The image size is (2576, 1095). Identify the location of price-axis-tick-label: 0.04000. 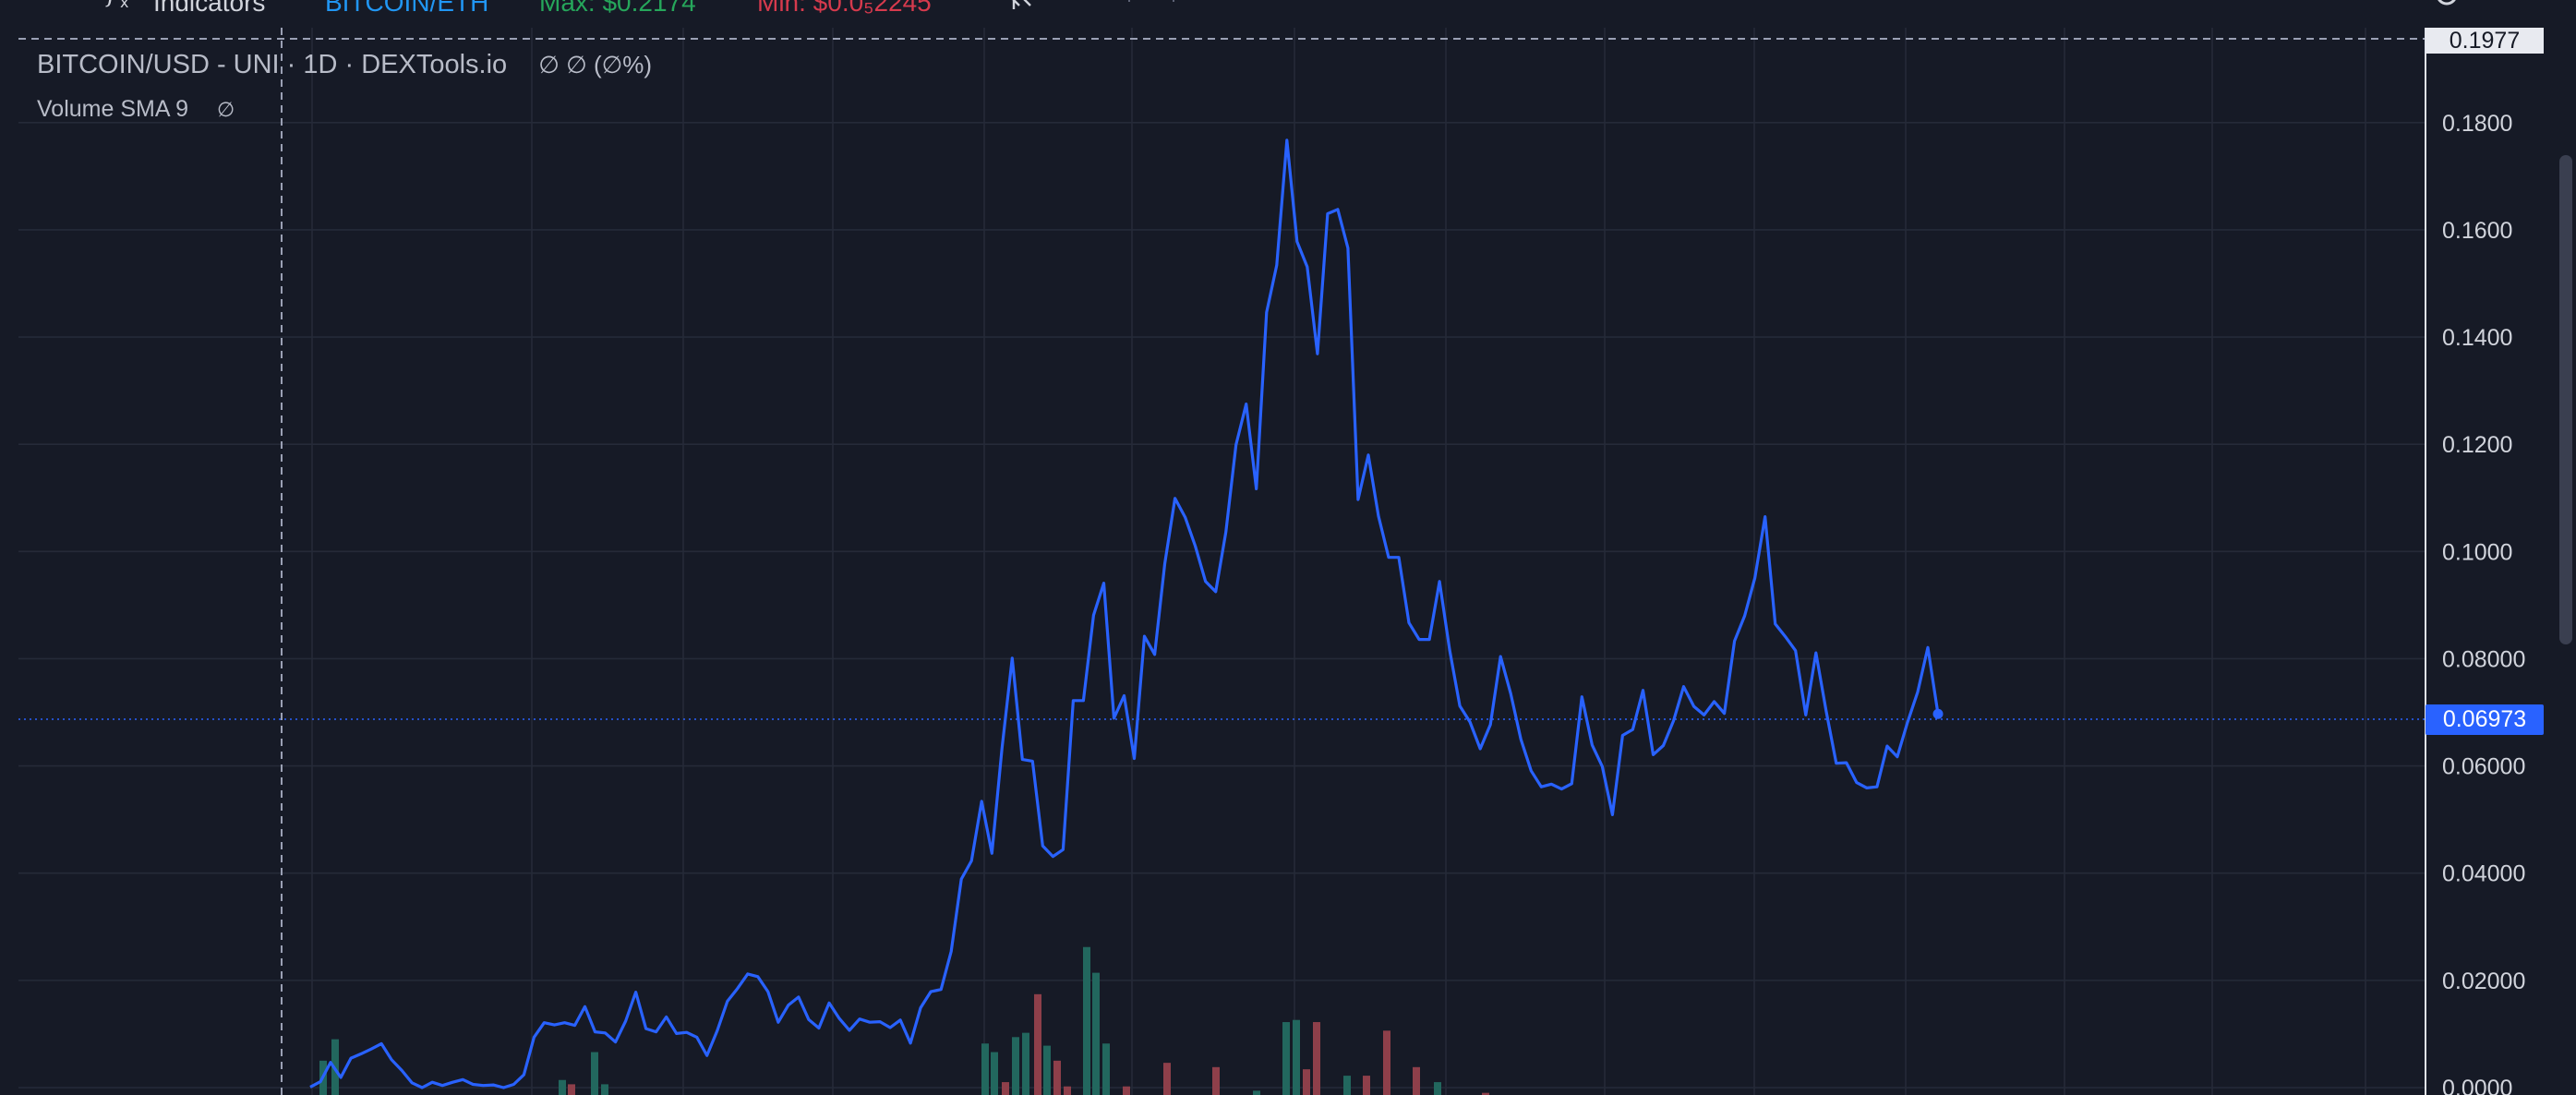
(2483, 874).